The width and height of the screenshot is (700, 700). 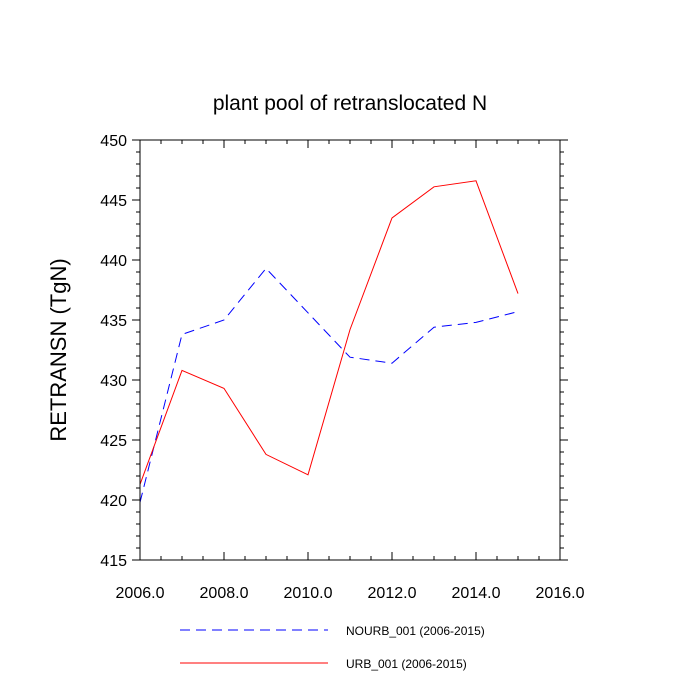 What do you see at coordinates (113, 141) in the screenshot?
I see `y-tick-label: 450` at bounding box center [113, 141].